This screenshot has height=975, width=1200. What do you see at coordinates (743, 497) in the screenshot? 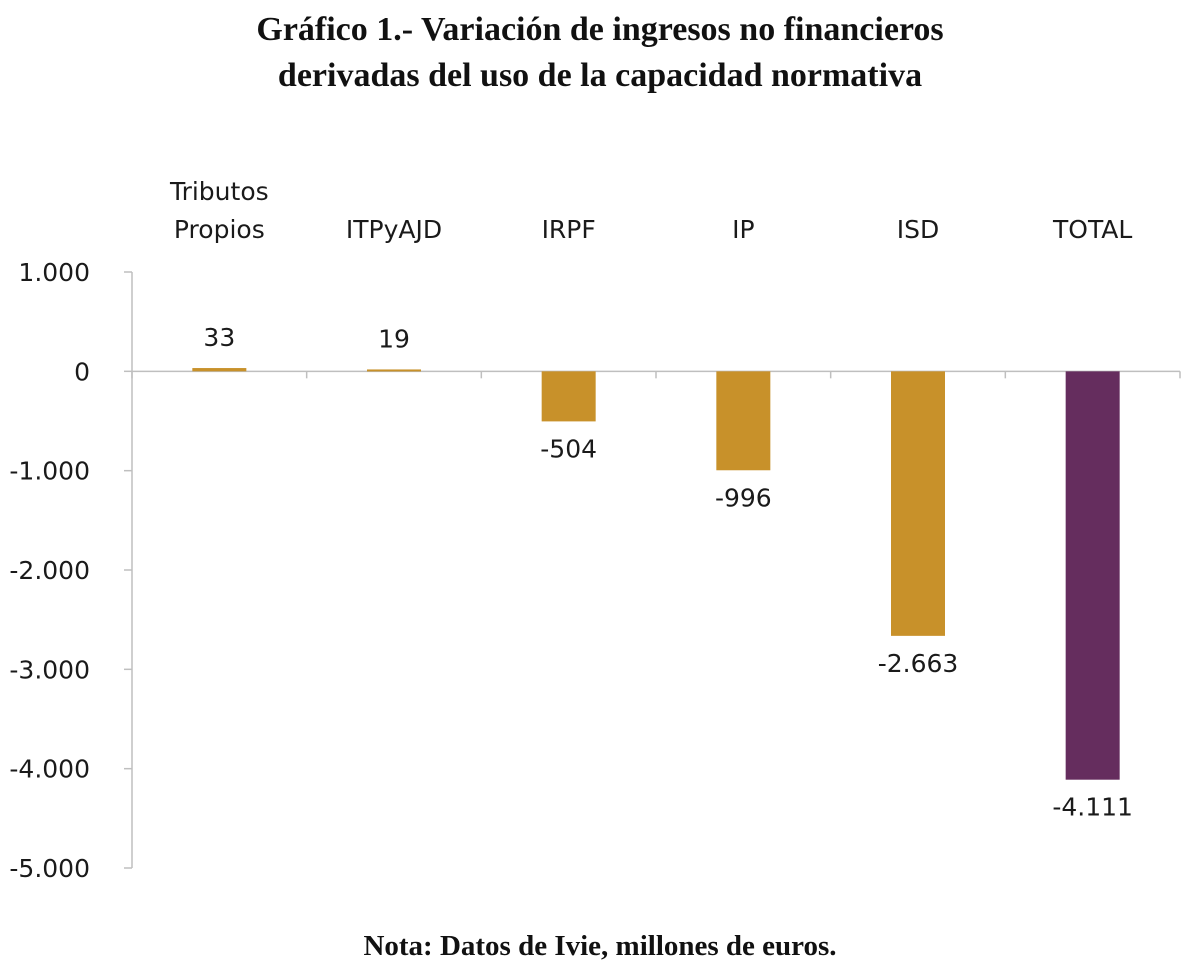
I see `data-label: -996` at bounding box center [743, 497].